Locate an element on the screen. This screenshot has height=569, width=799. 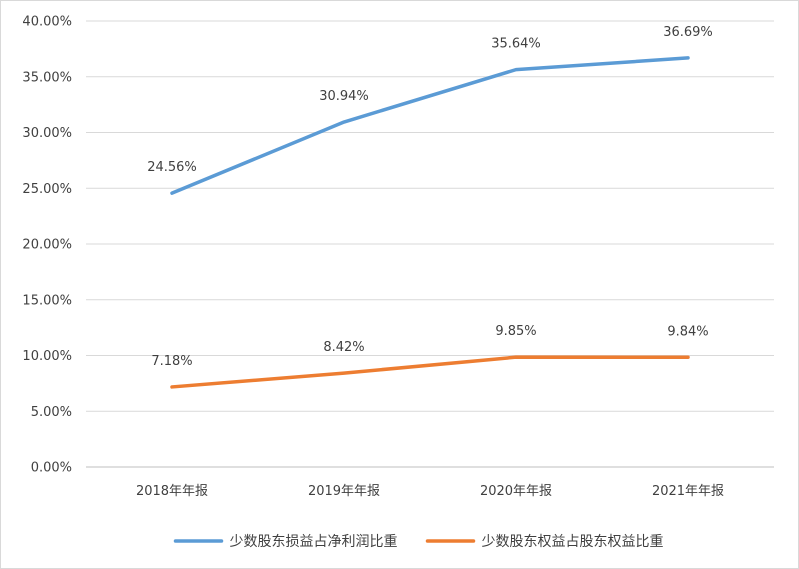
x-tick-label: 2019年年报 is located at coordinates (344, 491).